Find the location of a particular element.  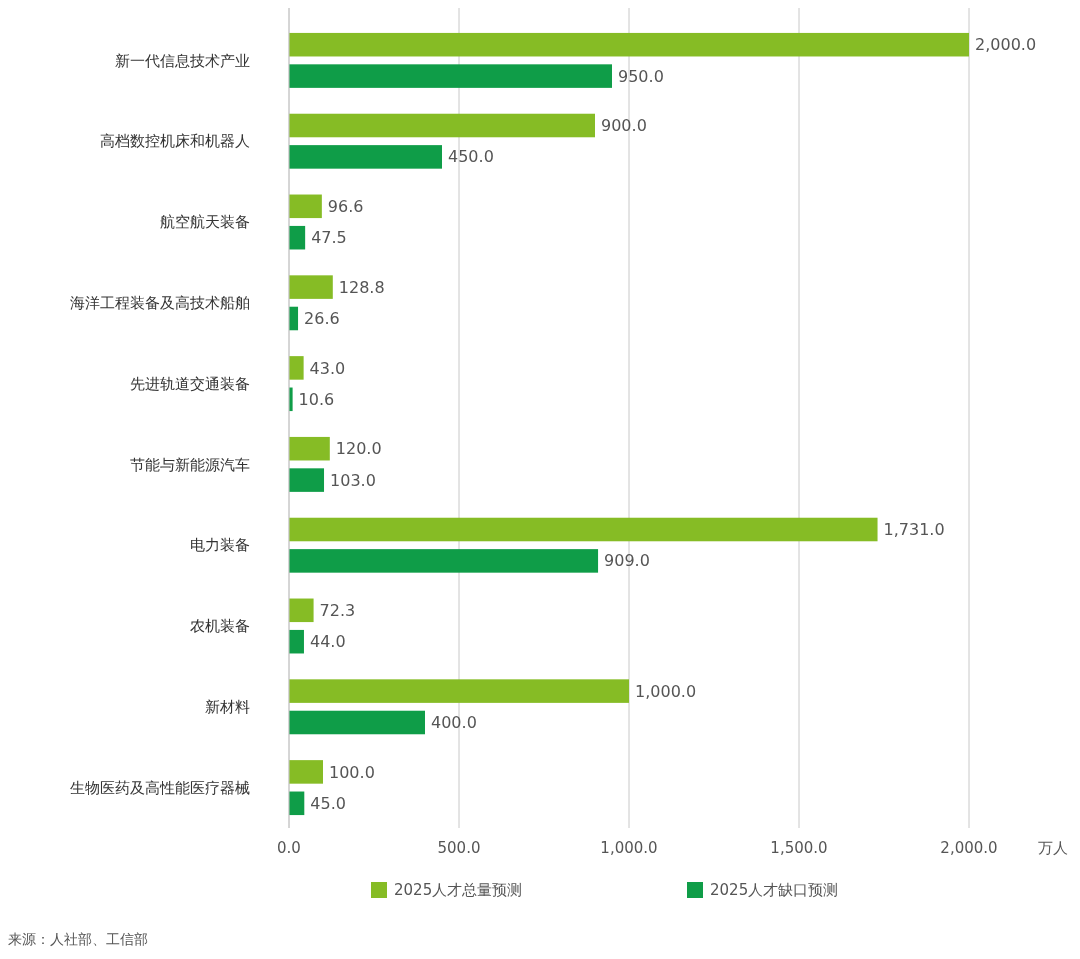

data-label: 128.8 is located at coordinates (361, 287).